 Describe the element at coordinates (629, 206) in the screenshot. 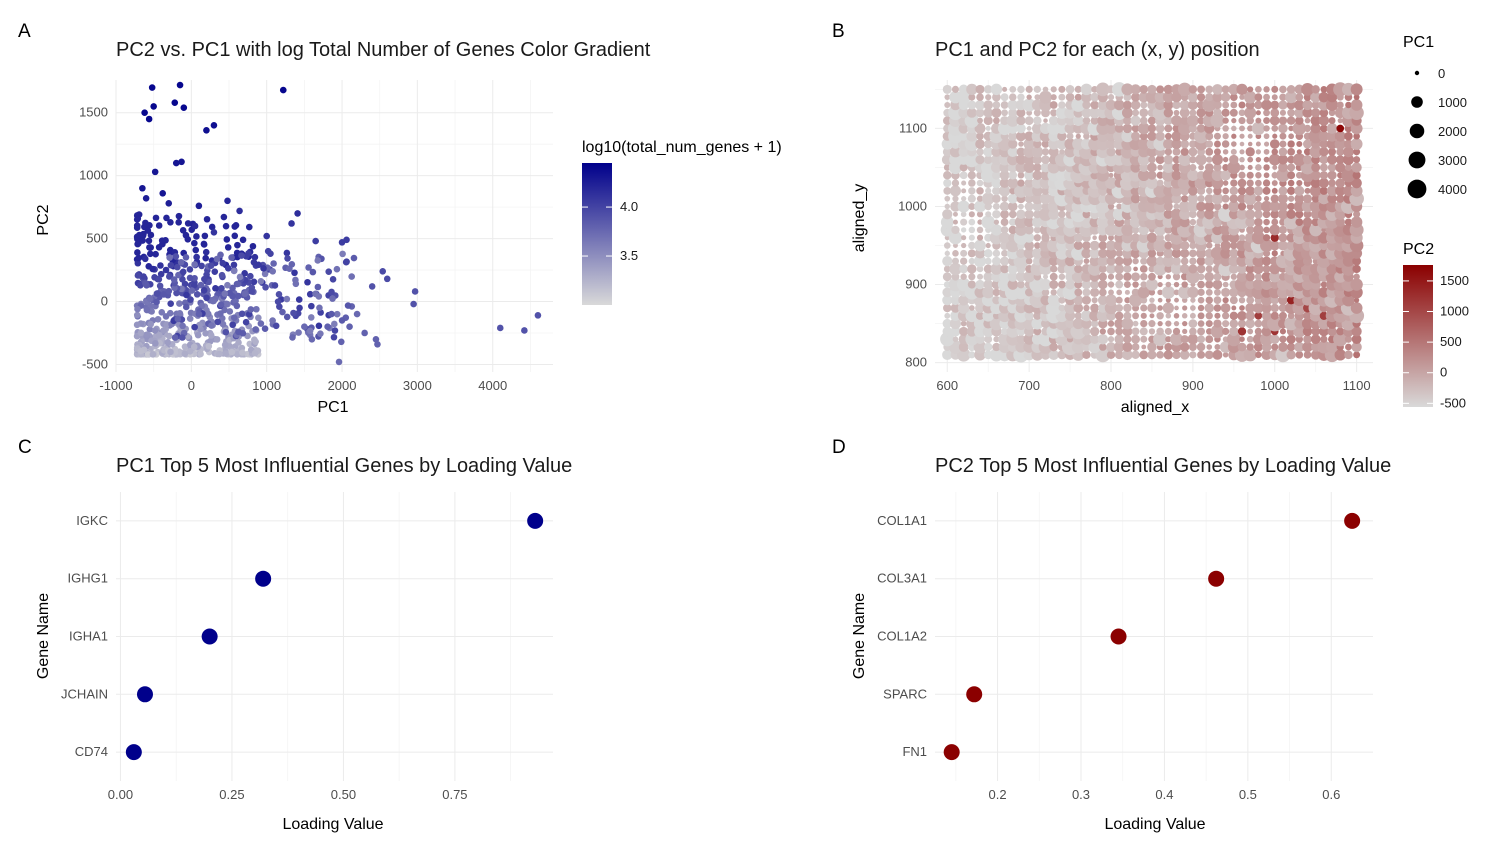

I see `legend-tick-label: 4.0` at that location.